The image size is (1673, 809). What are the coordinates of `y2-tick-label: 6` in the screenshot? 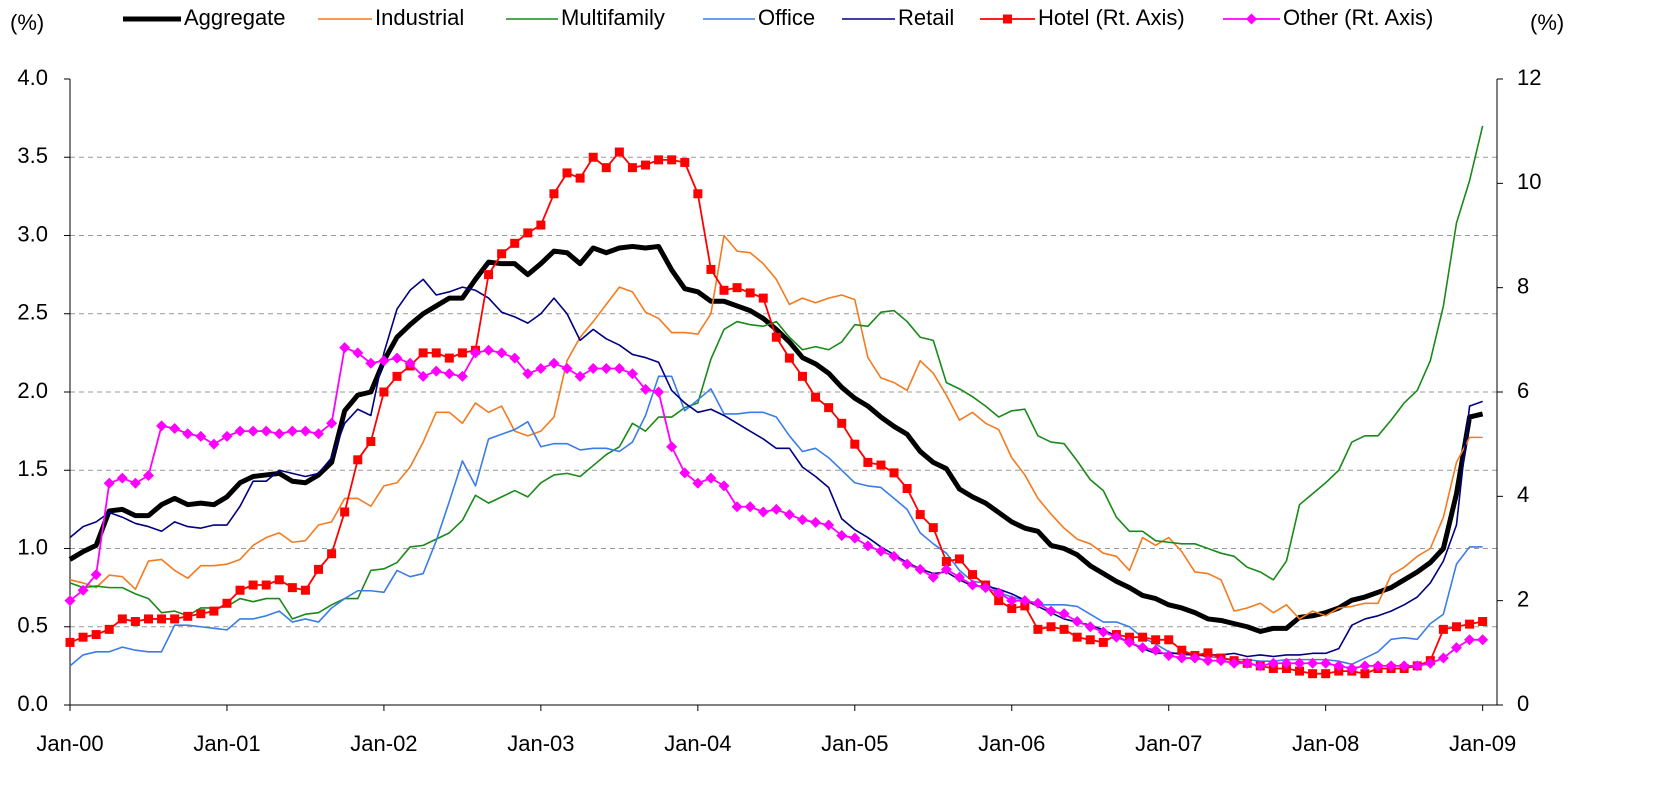 It's located at (1523, 390).